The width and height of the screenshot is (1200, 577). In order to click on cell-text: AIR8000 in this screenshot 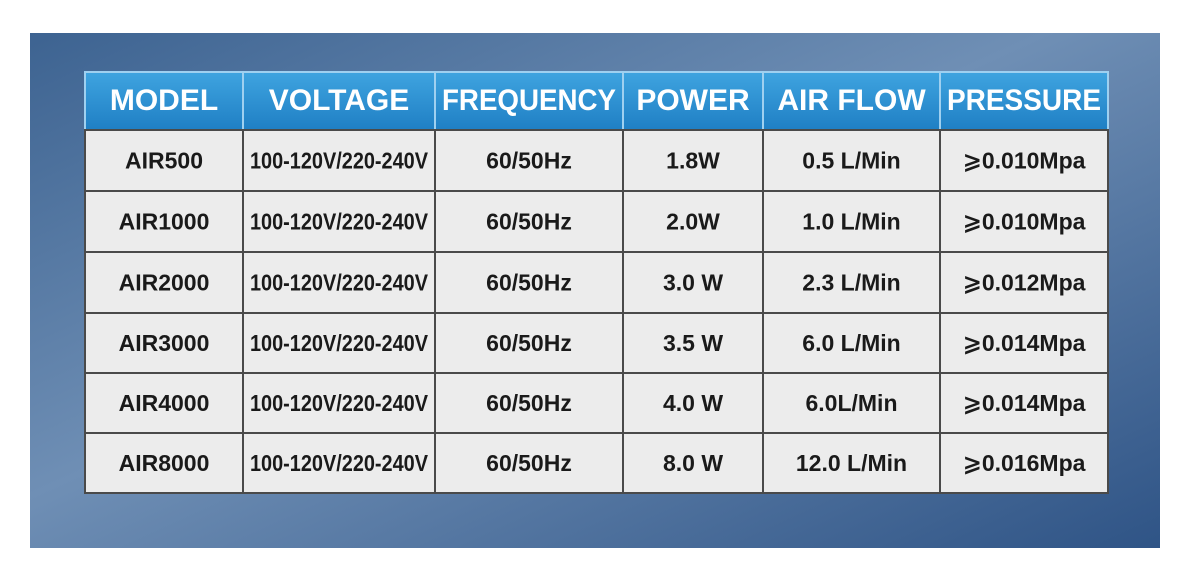, I will do `click(164, 463)`.